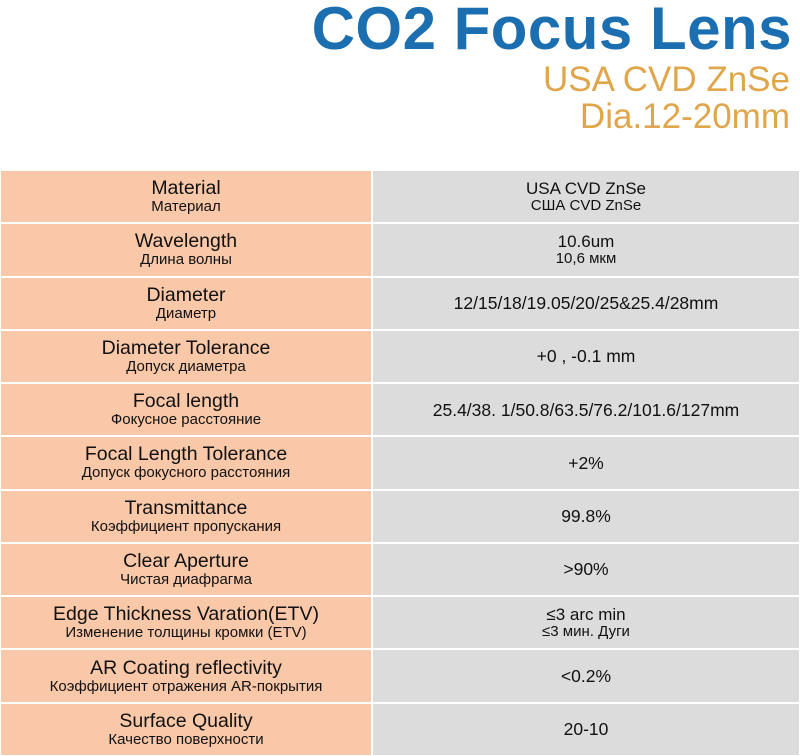  Describe the element at coordinates (684, 116) in the screenshot. I see `subtitle-diameter: Dia.12-20mm` at that location.